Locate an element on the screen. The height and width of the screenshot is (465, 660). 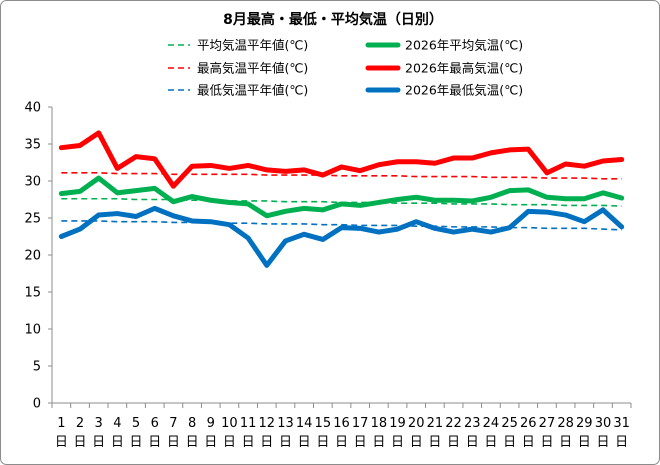
x-tick-label: 15 is located at coordinates (323, 423).